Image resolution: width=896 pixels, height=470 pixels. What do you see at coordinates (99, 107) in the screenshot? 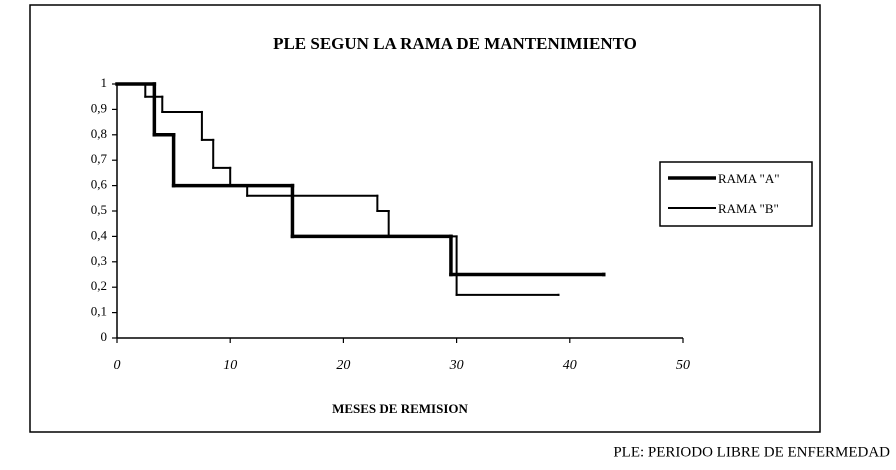
I see `y-tick-label: 0,9` at bounding box center [99, 107].